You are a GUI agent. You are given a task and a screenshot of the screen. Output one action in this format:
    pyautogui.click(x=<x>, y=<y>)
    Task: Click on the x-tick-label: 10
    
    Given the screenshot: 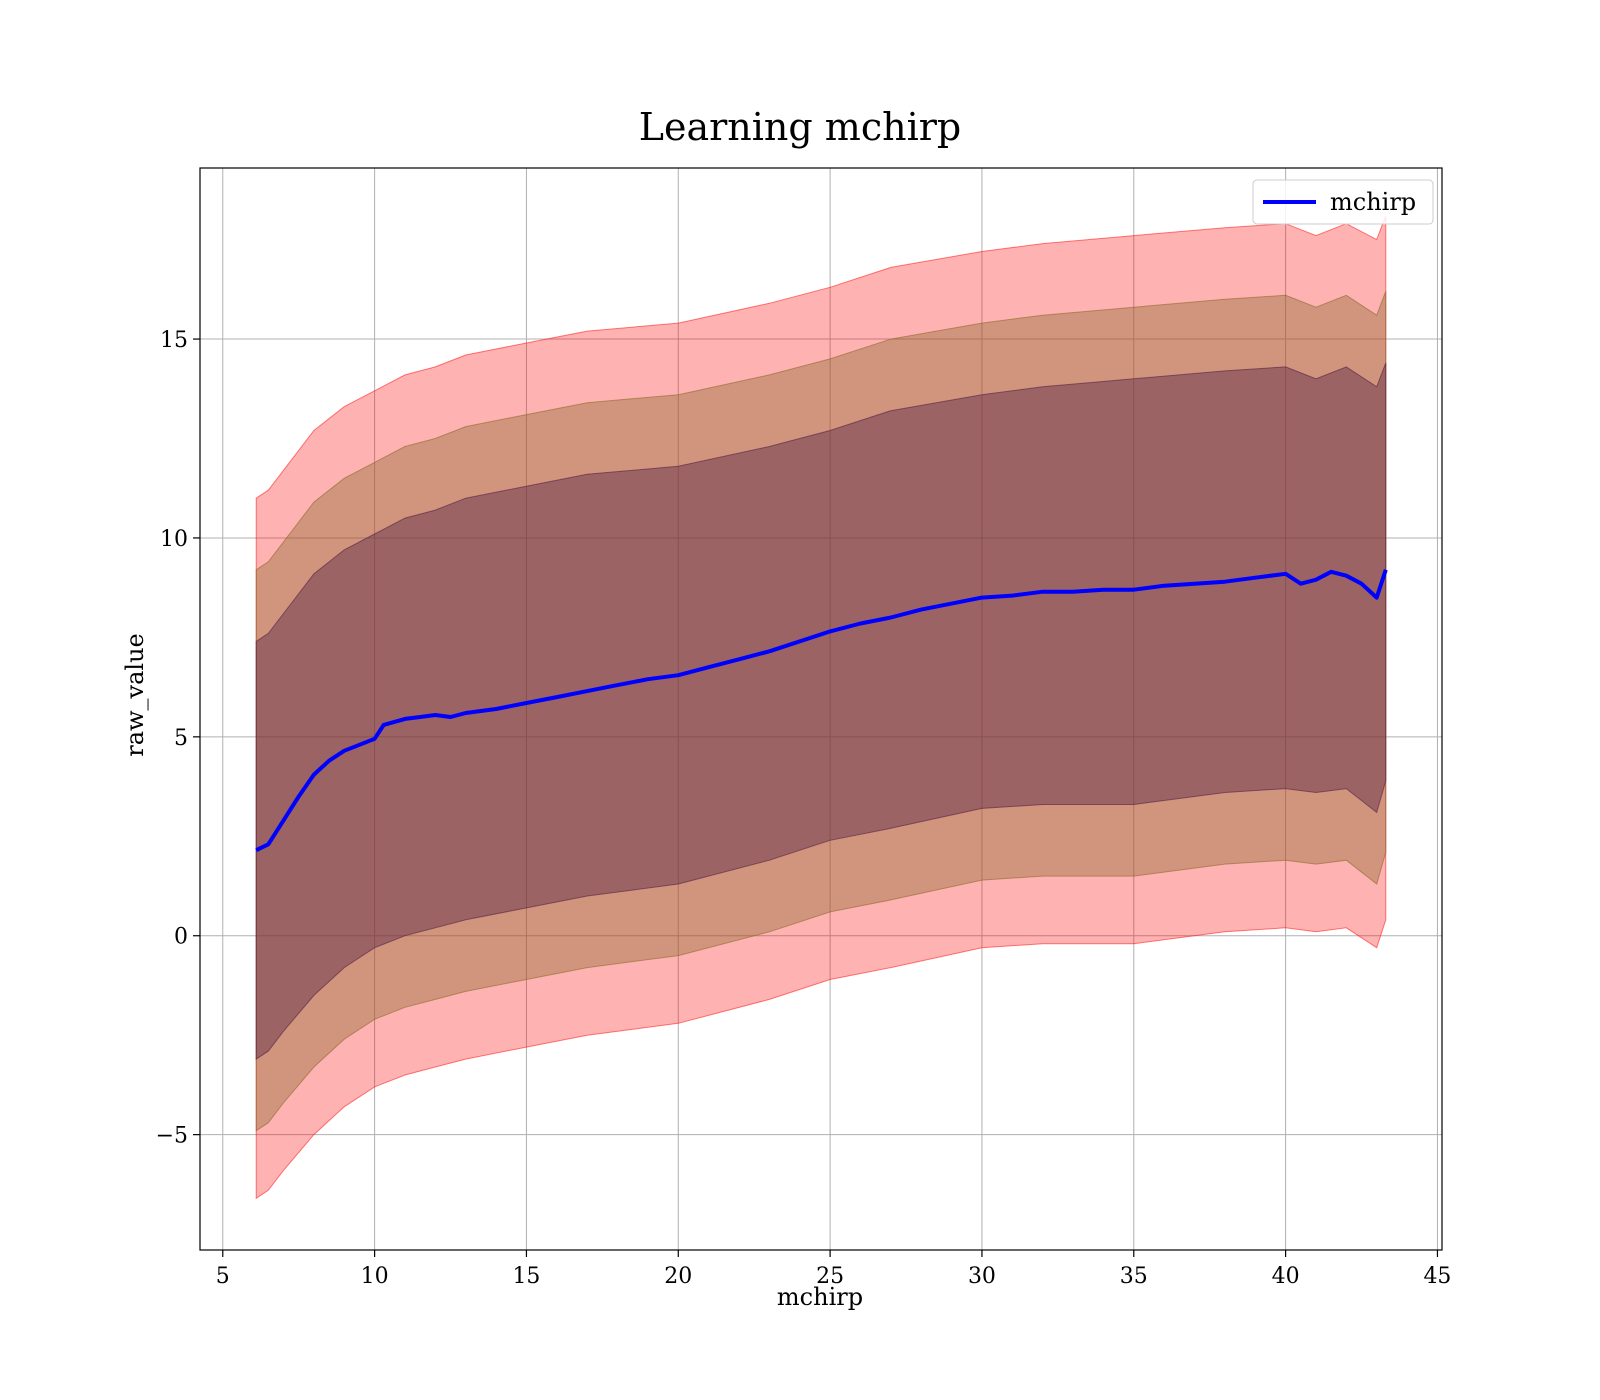 What is the action you would take?
    pyautogui.click(x=375, y=1276)
    